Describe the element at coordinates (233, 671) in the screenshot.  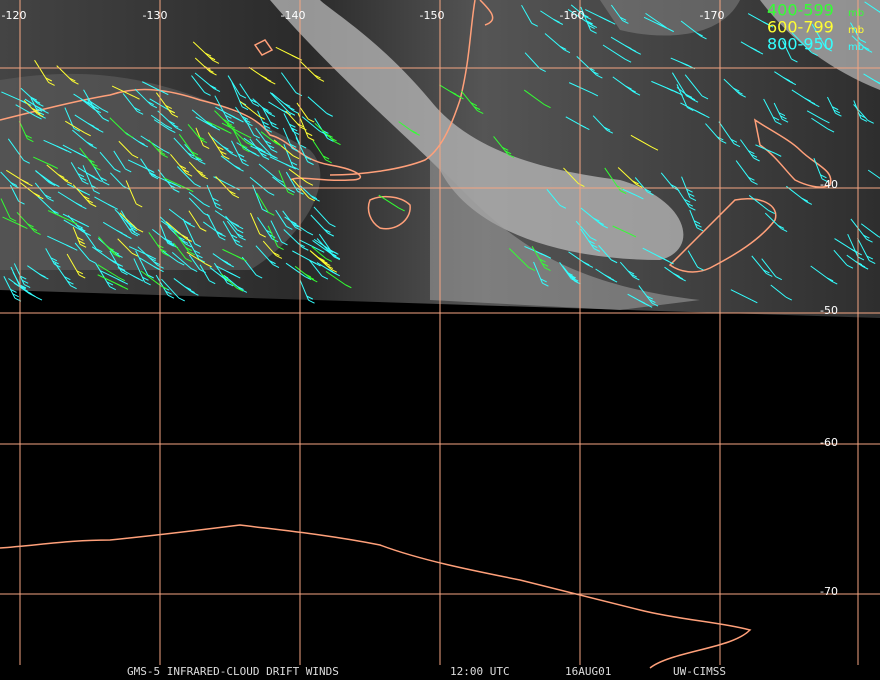
I see `footer-text: GMS-5 INFRARED-CLOUD DRIFT WINDS` at that location.